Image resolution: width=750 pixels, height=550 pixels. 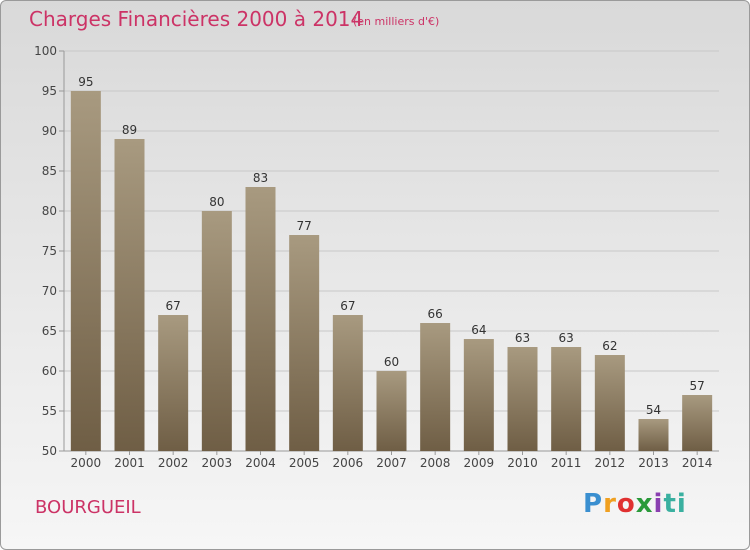 I want to click on bar-value-label: 64, so click(x=478, y=330).